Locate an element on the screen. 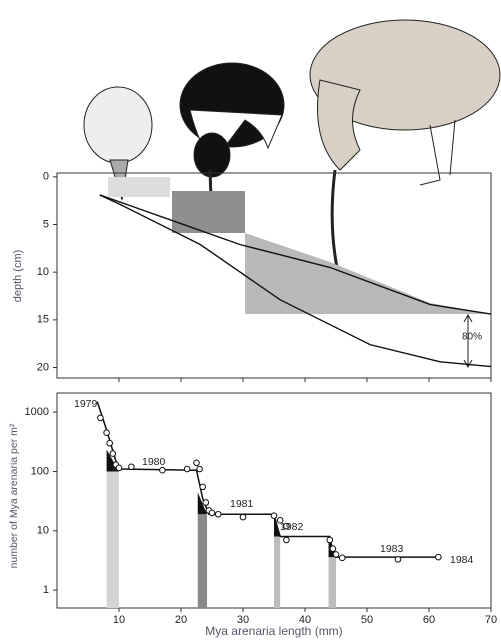 The image size is (501, 640). y-tick-label: 5 is located at coordinates (46, 224).